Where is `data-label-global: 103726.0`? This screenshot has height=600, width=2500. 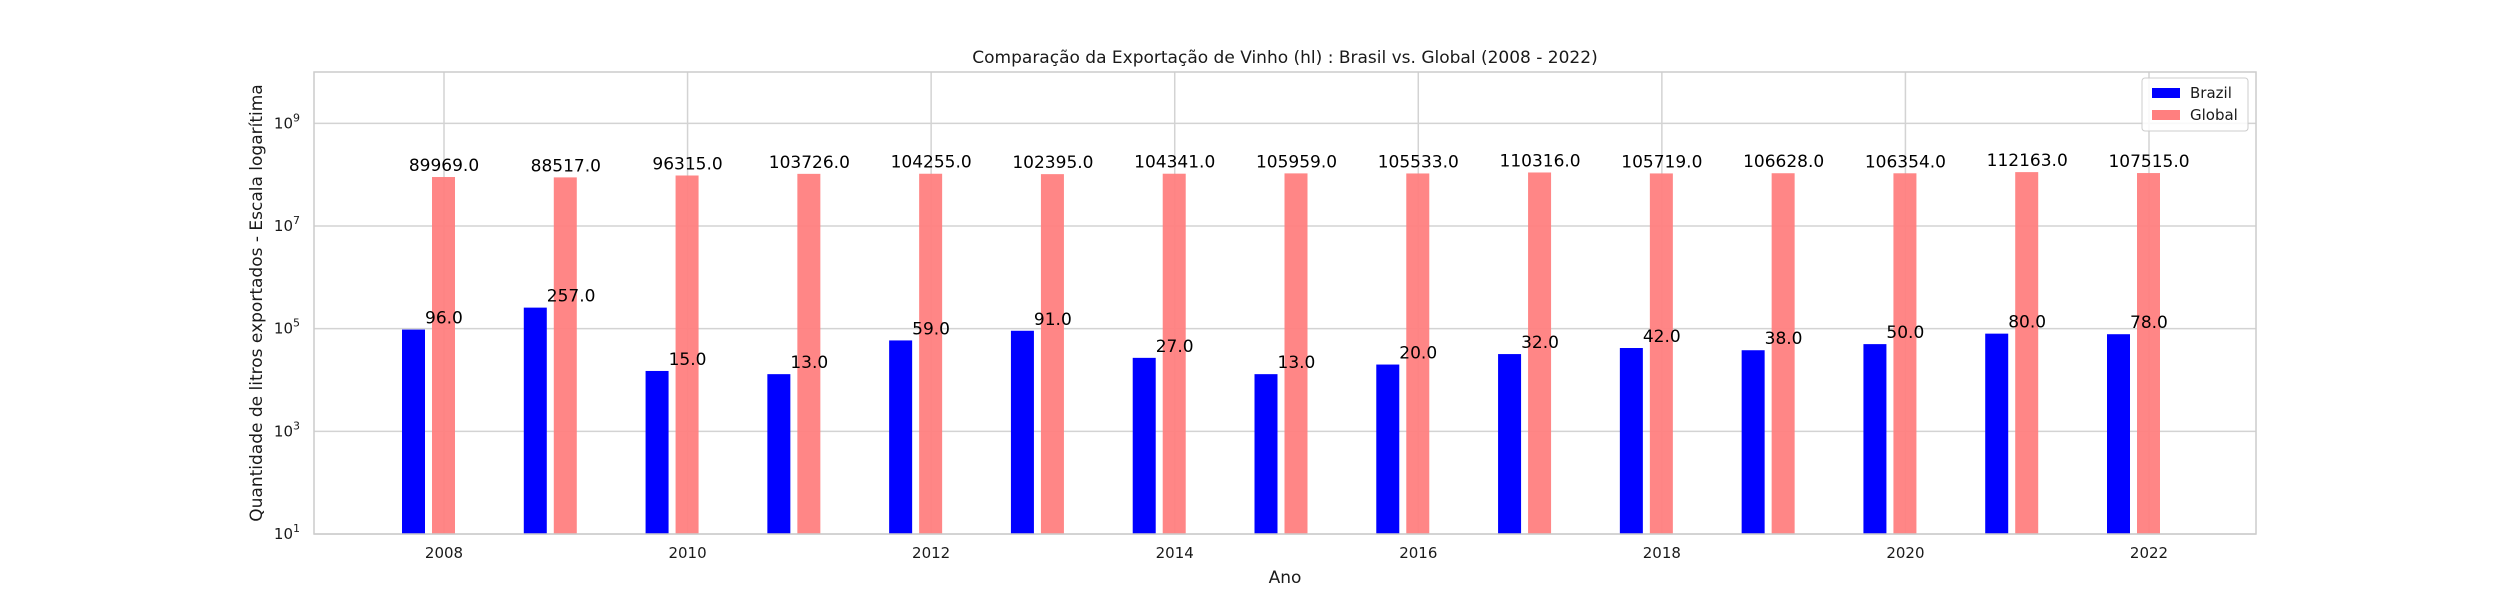
data-label-global: 103726.0 is located at coordinates (809, 163).